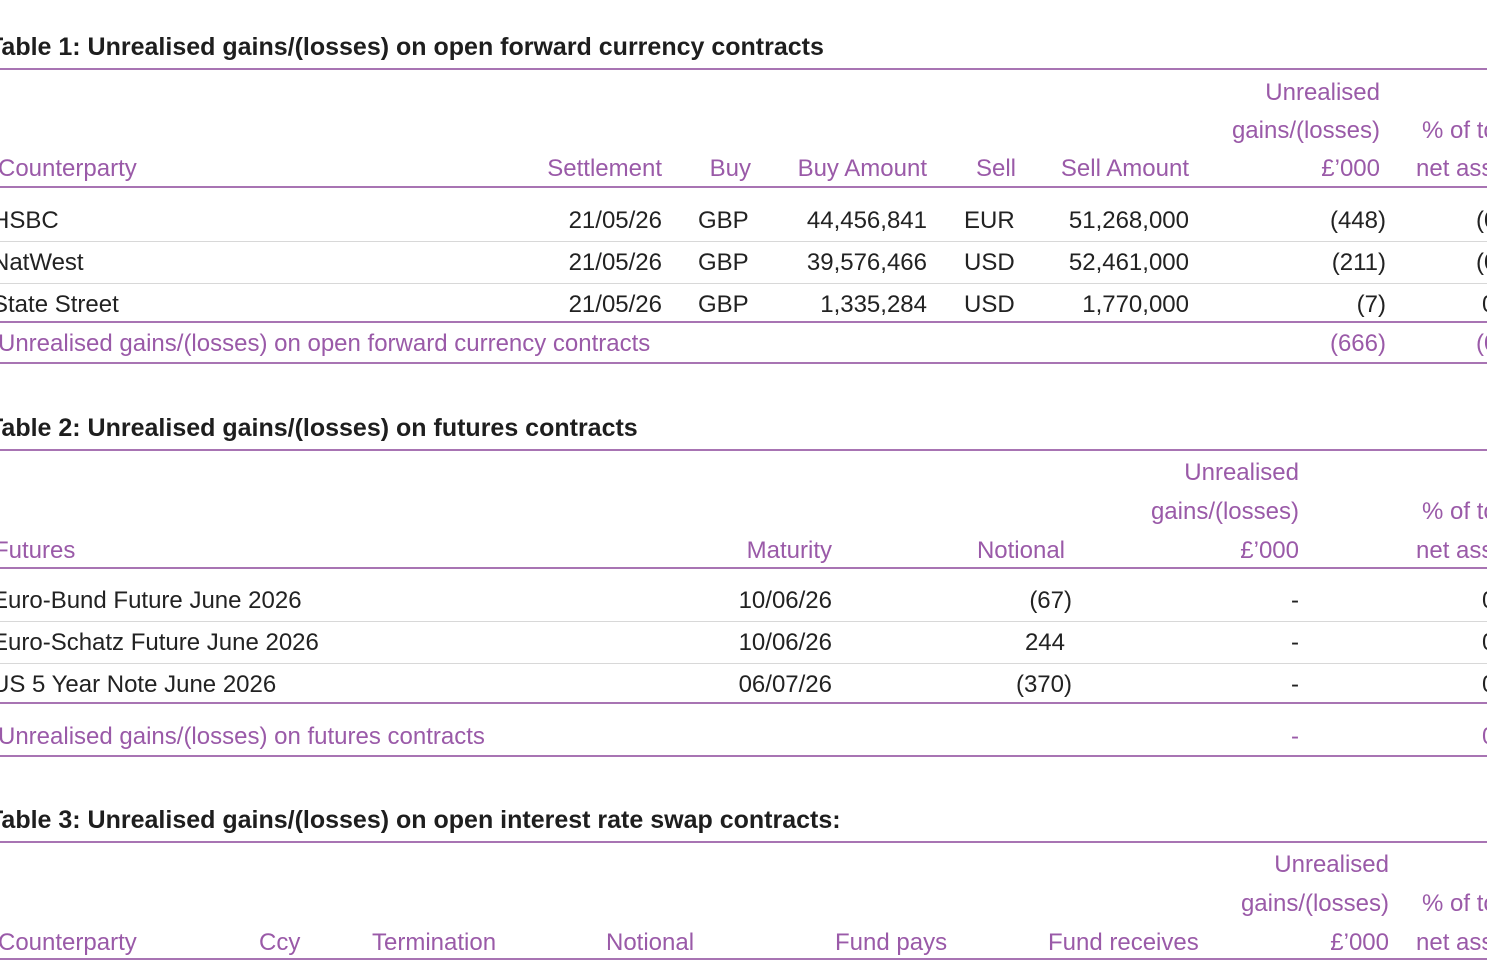 The image size is (1487, 961). What do you see at coordinates (1295, 736) in the screenshot?
I see `table2-total-unrealised: -` at bounding box center [1295, 736].